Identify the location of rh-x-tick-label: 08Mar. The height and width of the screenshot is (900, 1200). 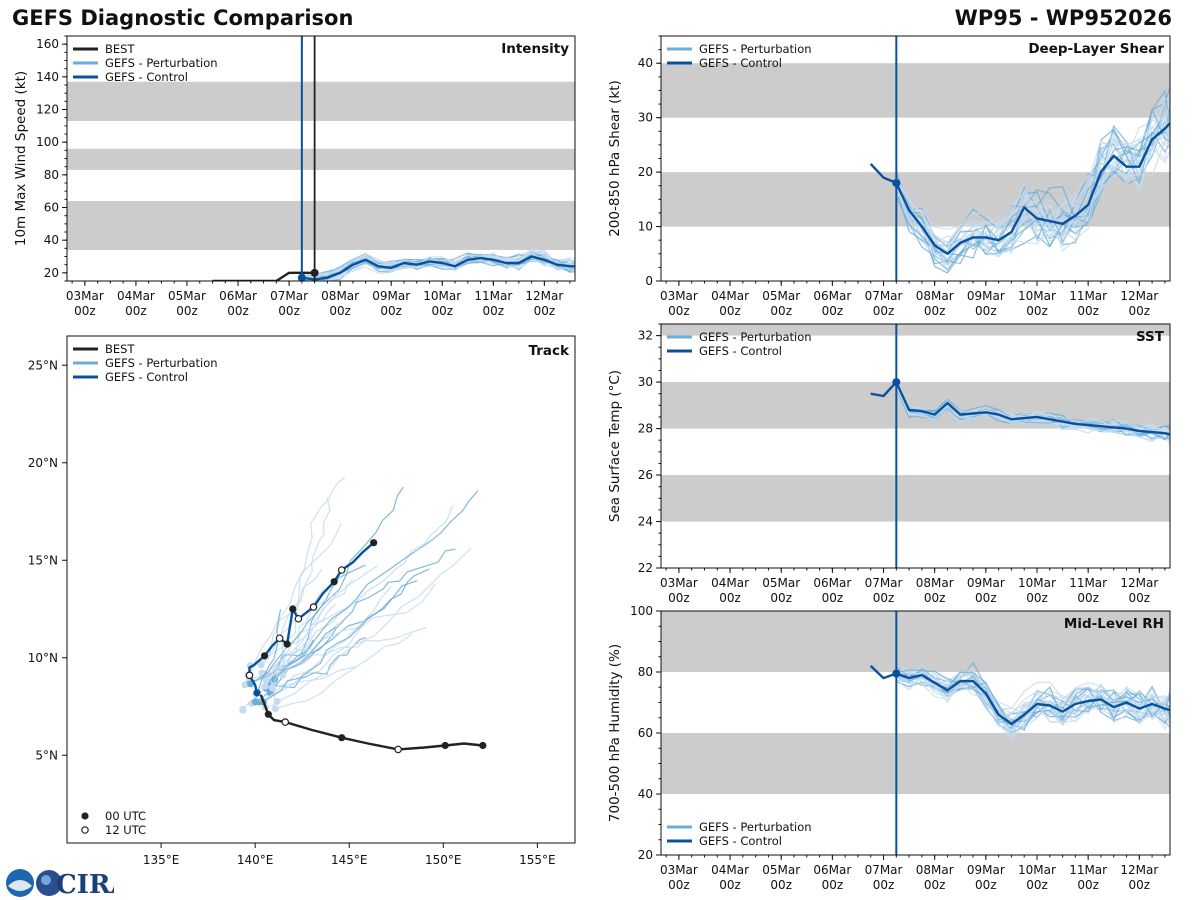
(935, 870).